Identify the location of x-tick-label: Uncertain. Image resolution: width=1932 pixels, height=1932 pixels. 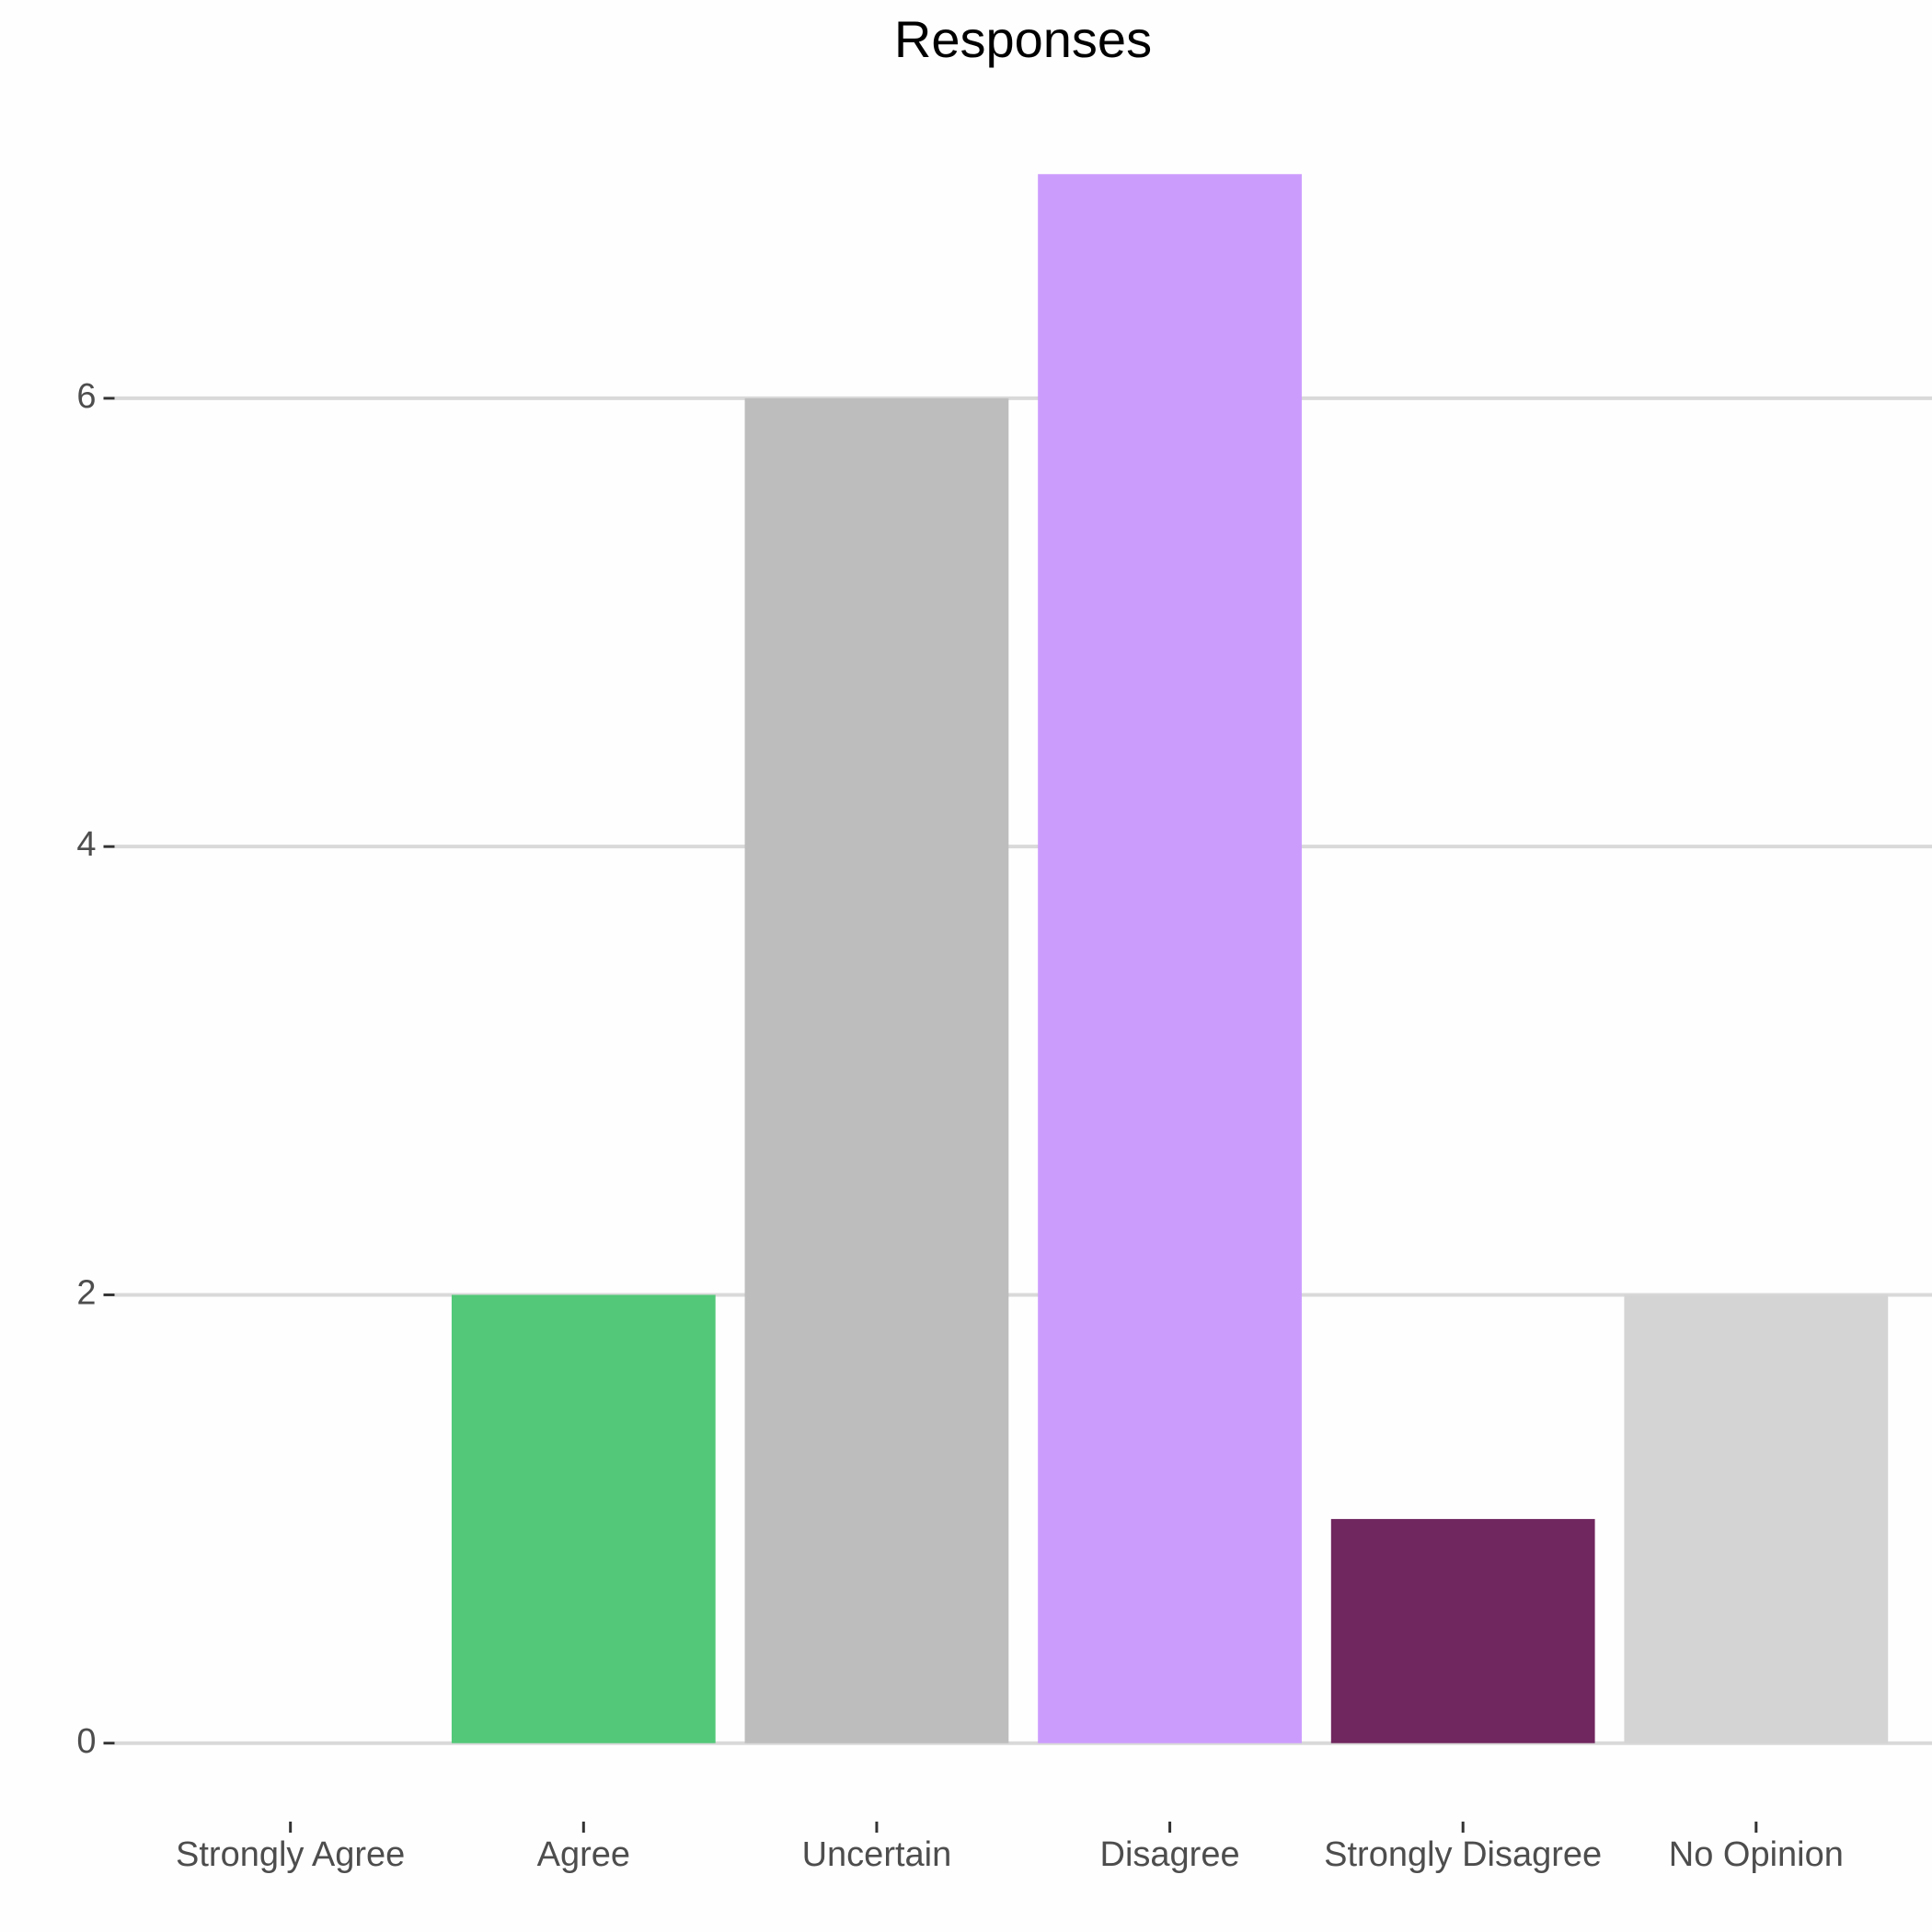
(877, 1854).